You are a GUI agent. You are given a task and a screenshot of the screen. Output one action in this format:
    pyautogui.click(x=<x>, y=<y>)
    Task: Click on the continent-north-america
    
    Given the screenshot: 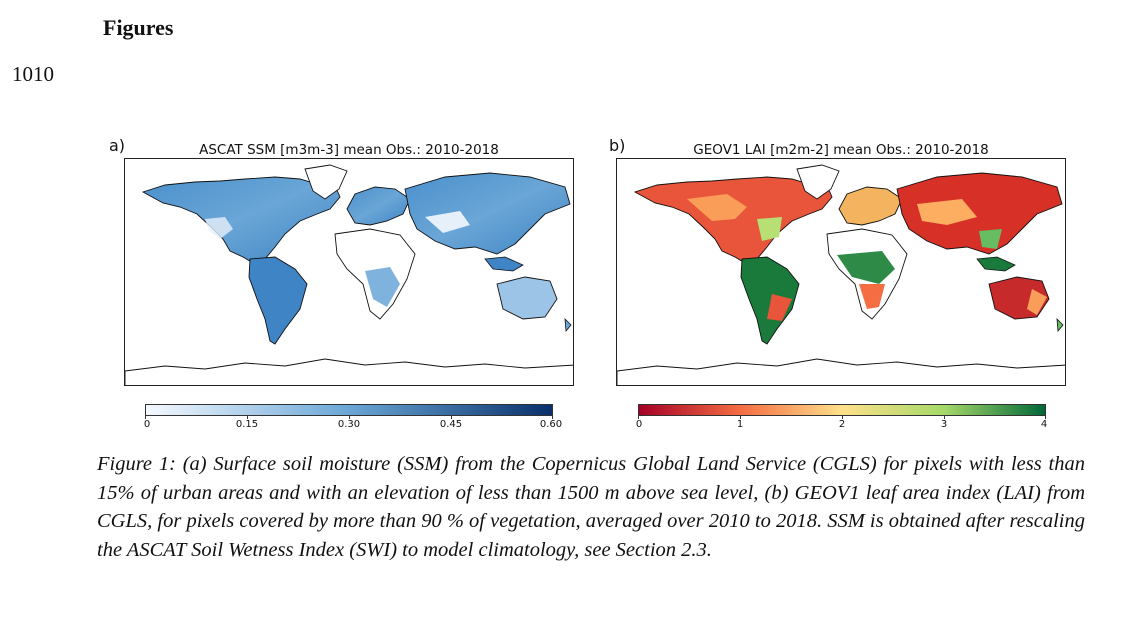 What is the action you would take?
    pyautogui.click(x=241, y=218)
    